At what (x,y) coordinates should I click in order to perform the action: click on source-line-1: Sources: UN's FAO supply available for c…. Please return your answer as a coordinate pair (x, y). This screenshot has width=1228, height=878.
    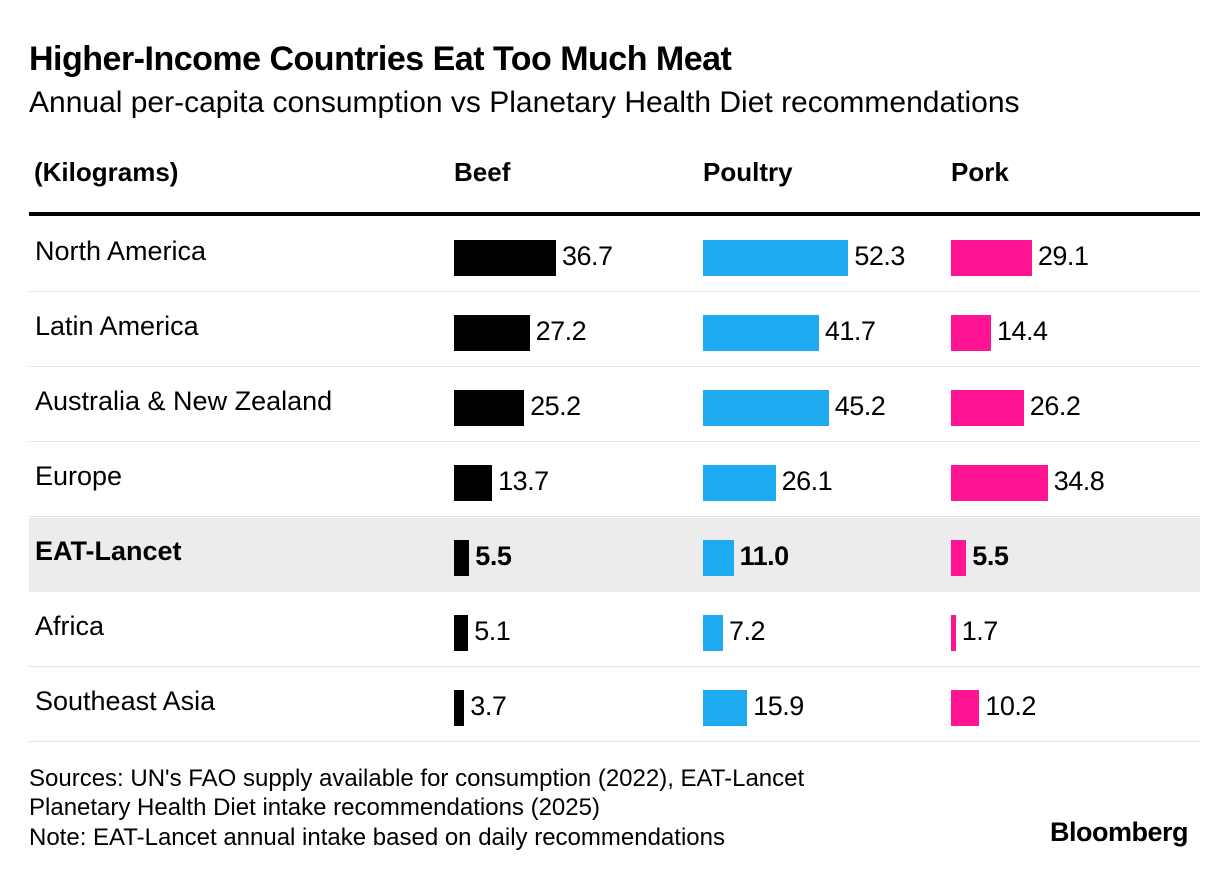
    Looking at the image, I should click on (417, 778).